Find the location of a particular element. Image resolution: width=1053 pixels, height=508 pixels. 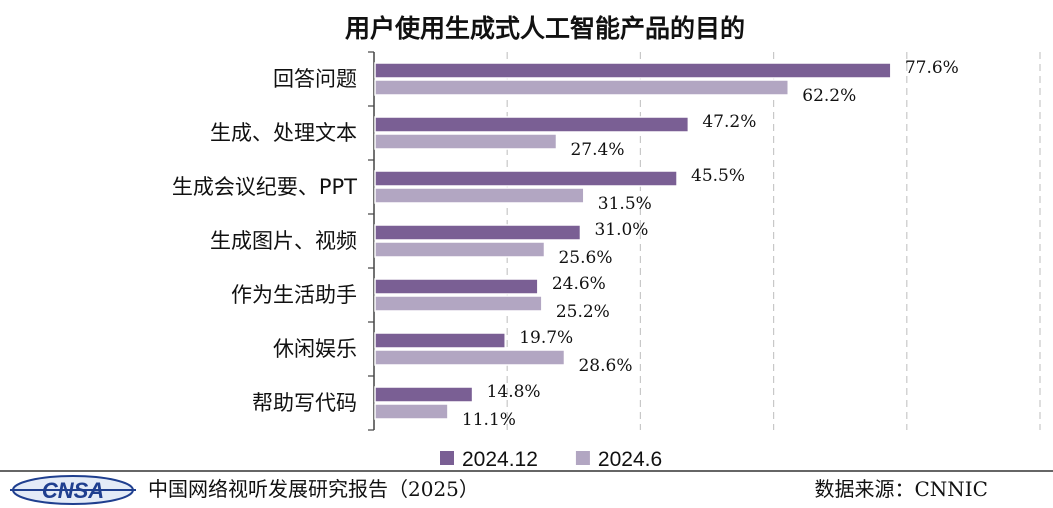

data-label: 27.4% is located at coordinates (597, 150).